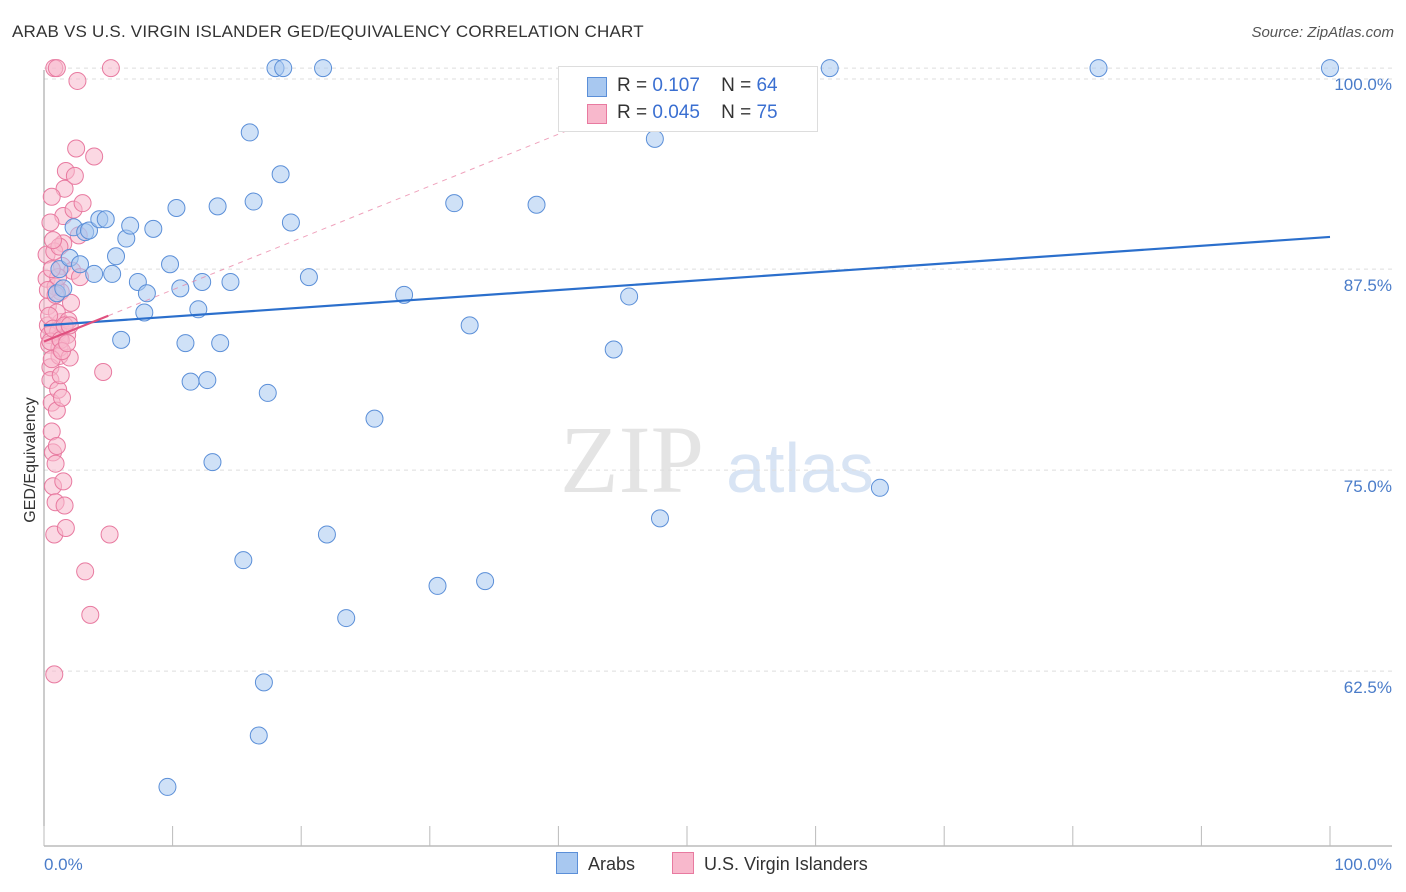  What do you see at coordinates (683, 863) in the screenshot?
I see `bottom-vi-swatch` at bounding box center [683, 863].